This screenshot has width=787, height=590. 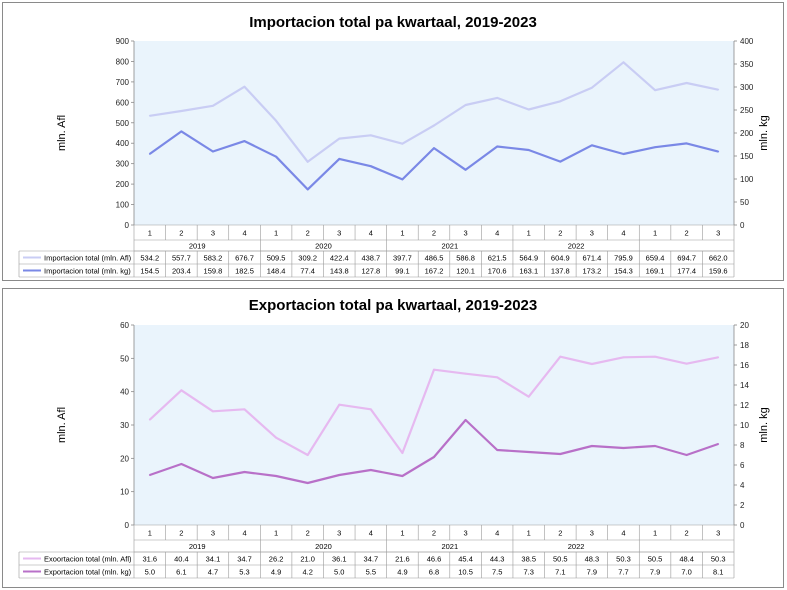 What do you see at coordinates (718, 258) in the screenshot?
I see `table-value: 662.0` at bounding box center [718, 258].